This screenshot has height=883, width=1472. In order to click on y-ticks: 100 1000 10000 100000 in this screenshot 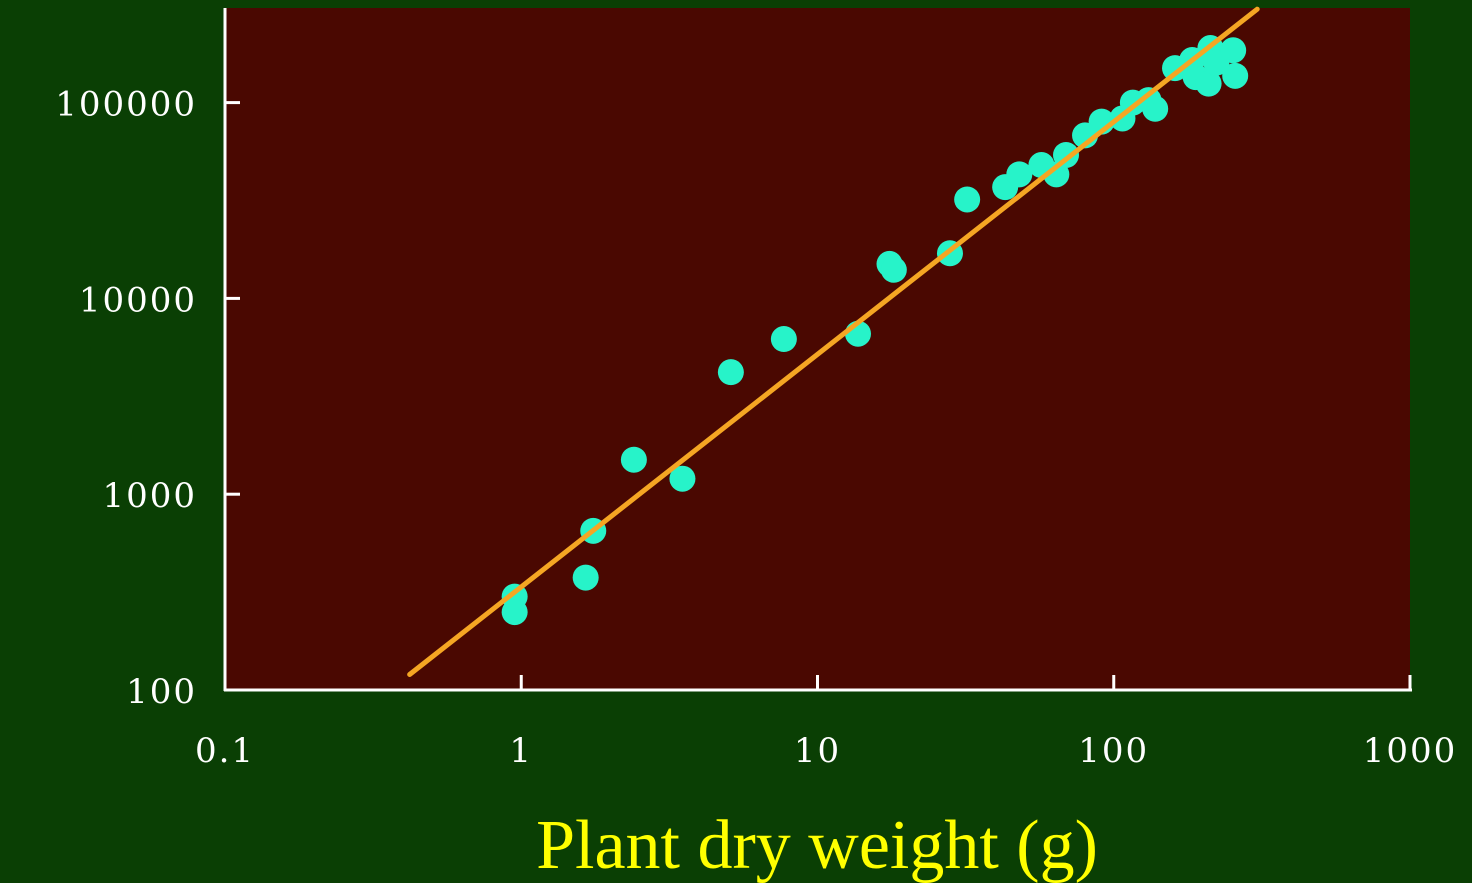, I will do `click(147, 398)`.